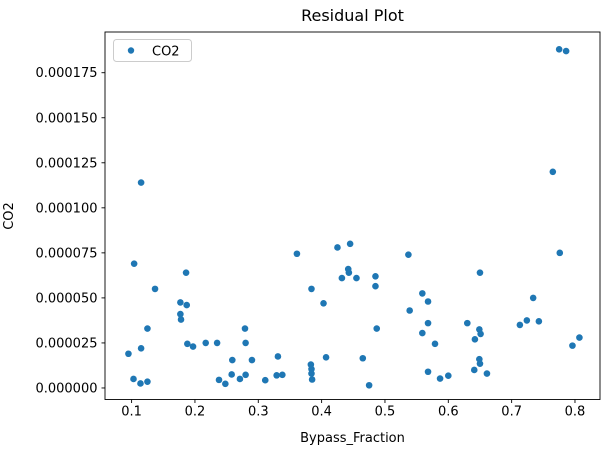  I want to click on y-tick-label: 0.000150, so click(66, 118).